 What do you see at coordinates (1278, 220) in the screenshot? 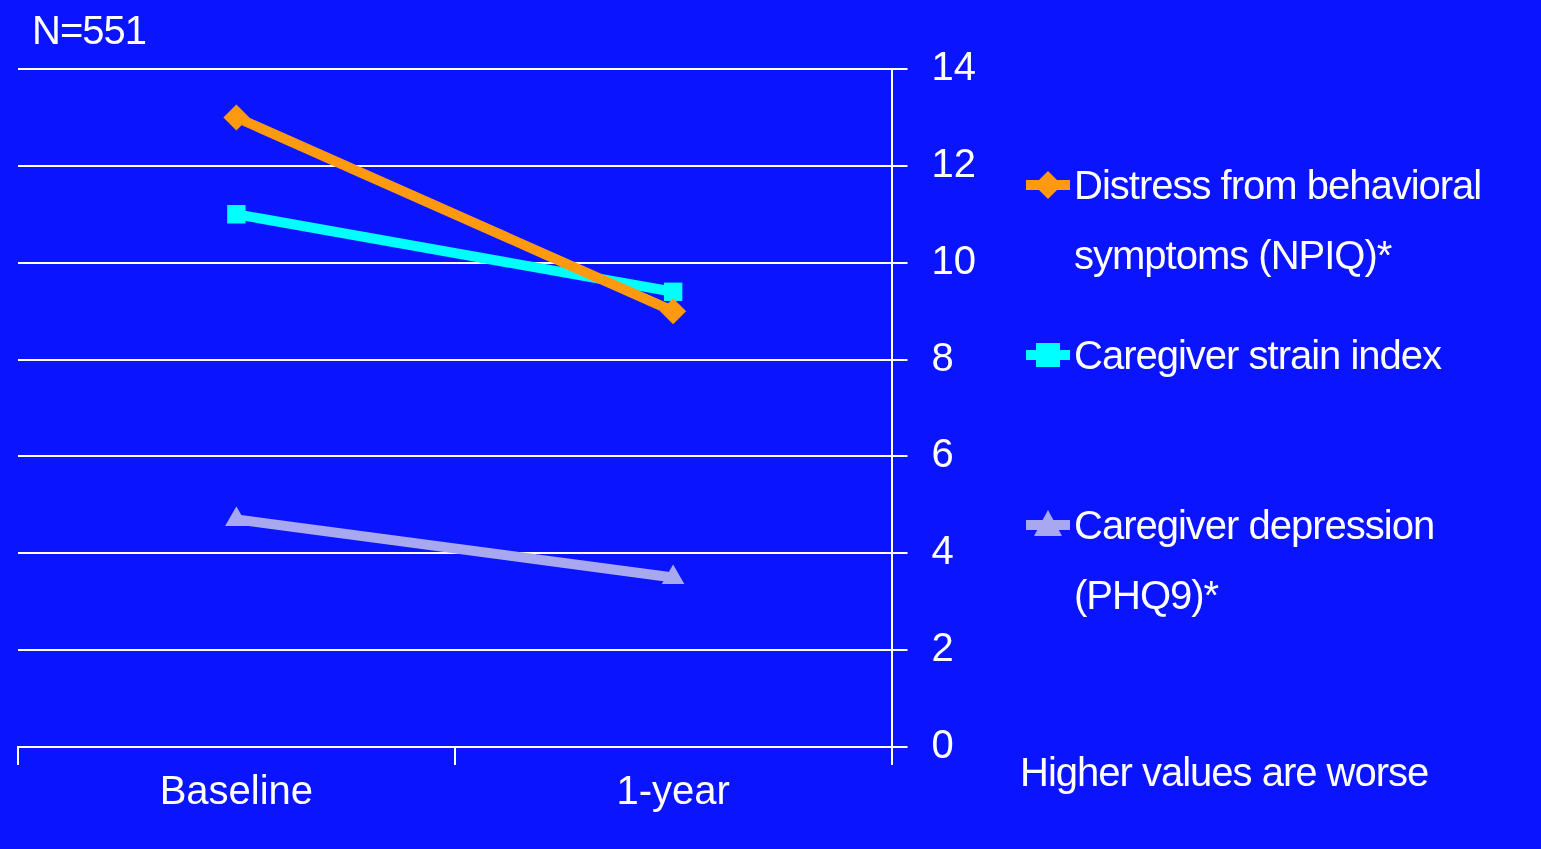
I see `legend-label: Distress from behavioral symptoms (NPIQ)*` at bounding box center [1278, 220].